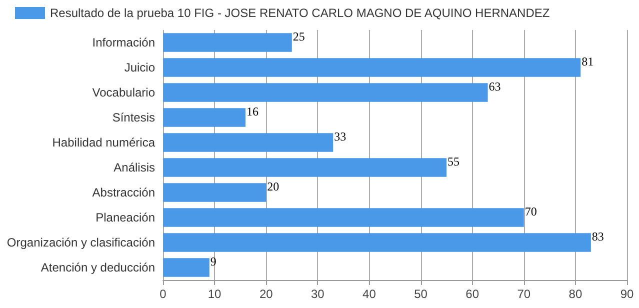 The image size is (639, 308). Describe the element at coordinates (298, 37) in the screenshot. I see `data-label: 25` at that location.